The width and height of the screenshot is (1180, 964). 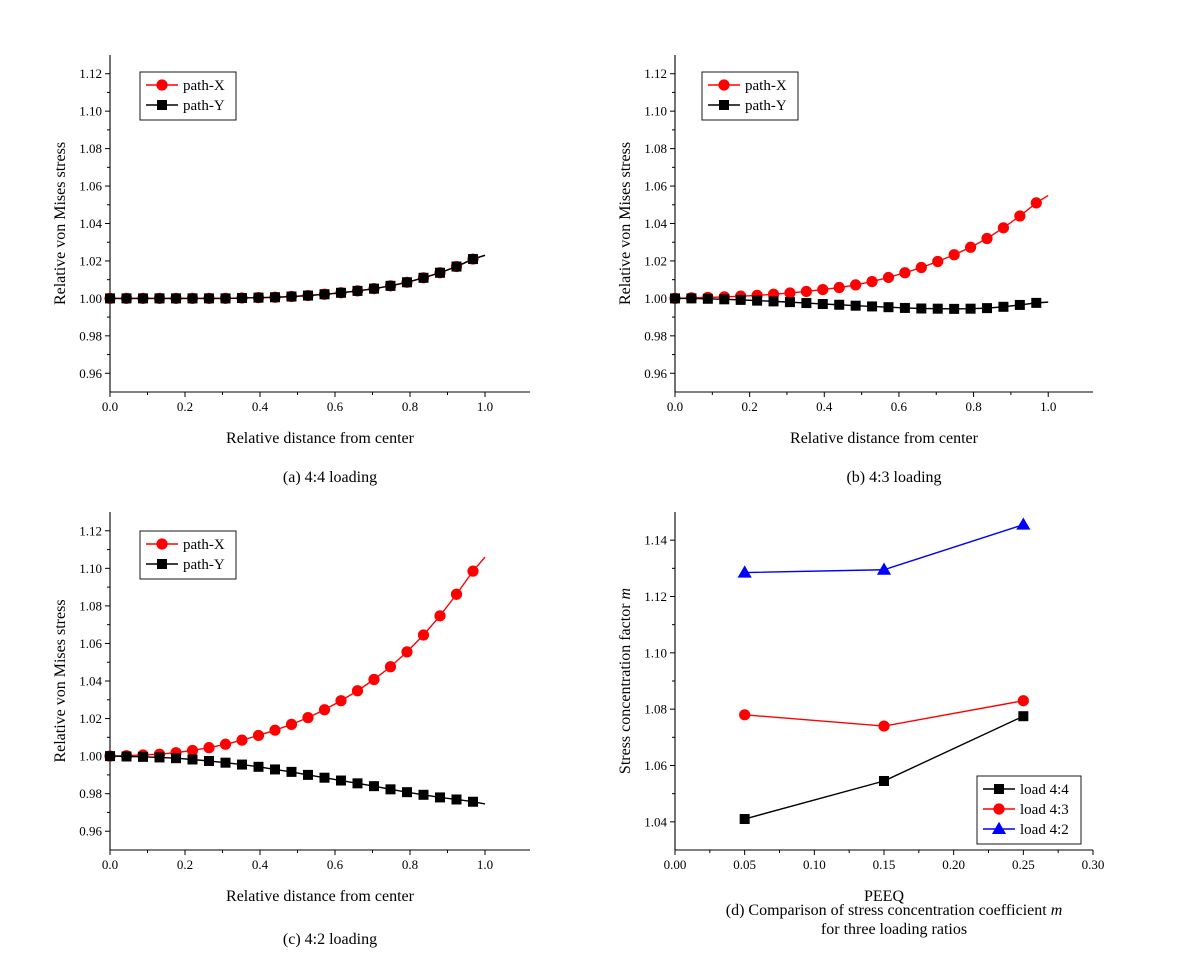 What do you see at coordinates (1093, 864) in the screenshot?
I see `x-tick-label: 0.30` at bounding box center [1093, 864].